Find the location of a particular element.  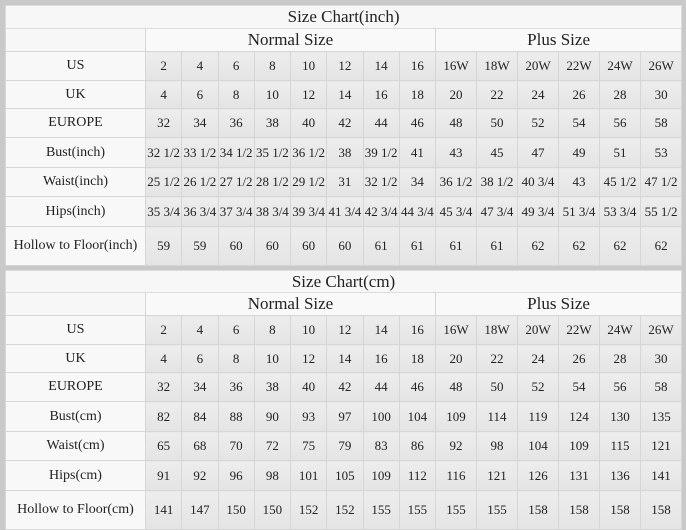

table-cell: 22 is located at coordinates (497, 358).